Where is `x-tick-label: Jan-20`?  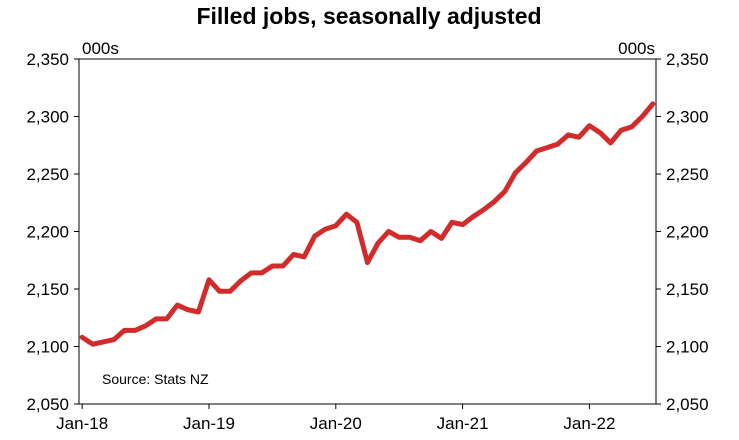
x-tick-label: Jan-20 is located at coordinates (336, 423).